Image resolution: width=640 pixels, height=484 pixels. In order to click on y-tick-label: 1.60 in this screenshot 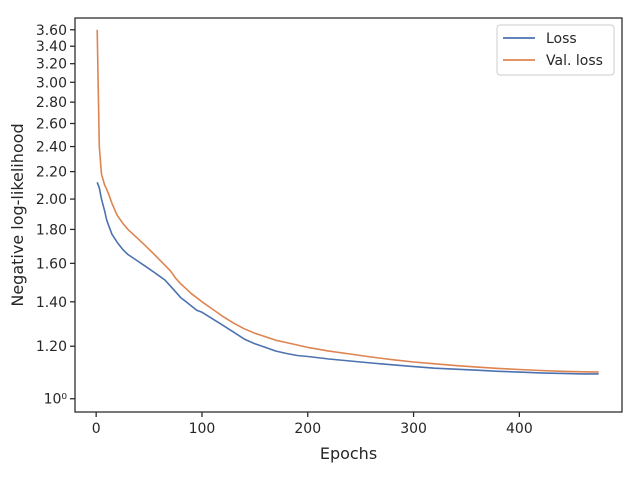, I will do `click(51, 264)`.